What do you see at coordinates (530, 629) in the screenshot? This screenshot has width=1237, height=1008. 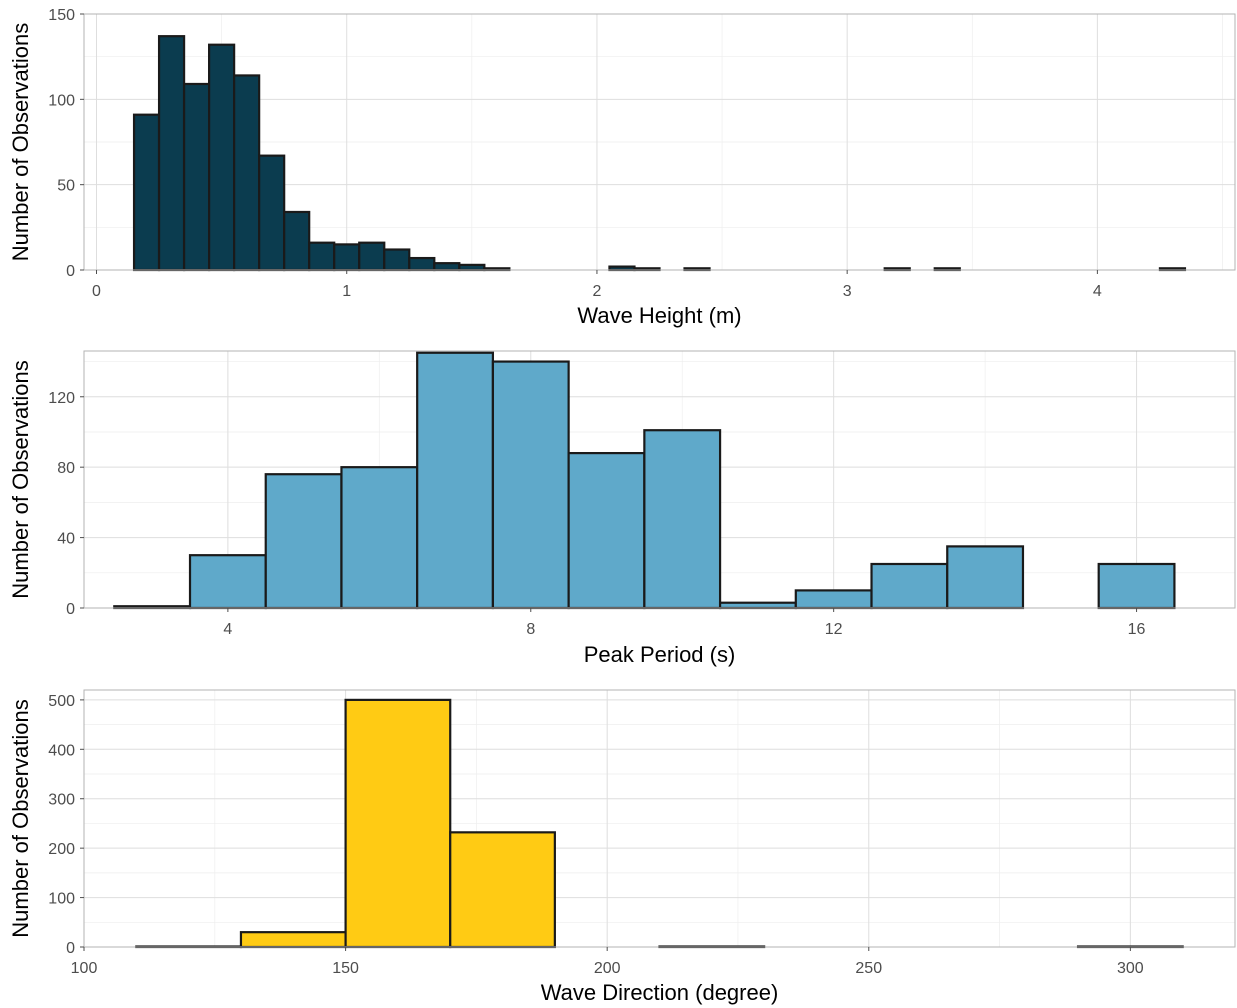 I see `x-tick-label: 8` at bounding box center [530, 629].